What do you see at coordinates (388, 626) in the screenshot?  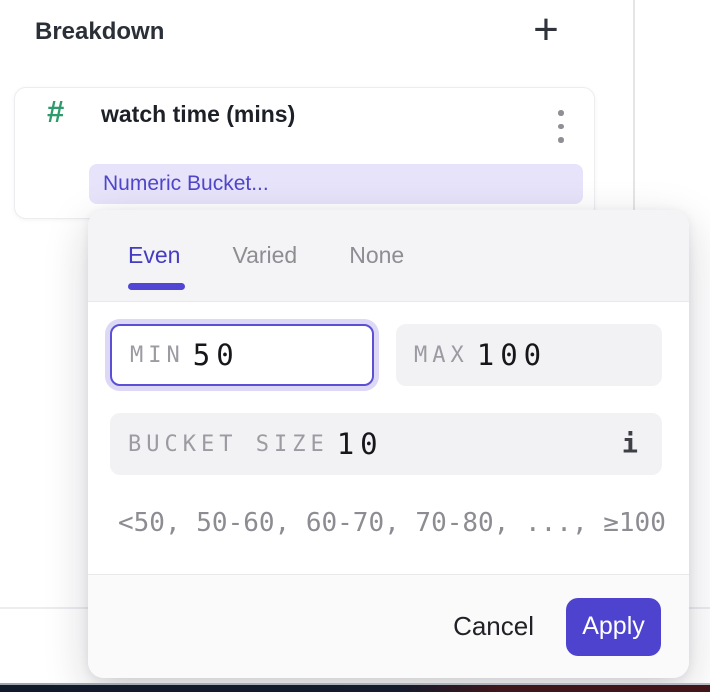 I see `popup-footer: Cancel Apply` at bounding box center [388, 626].